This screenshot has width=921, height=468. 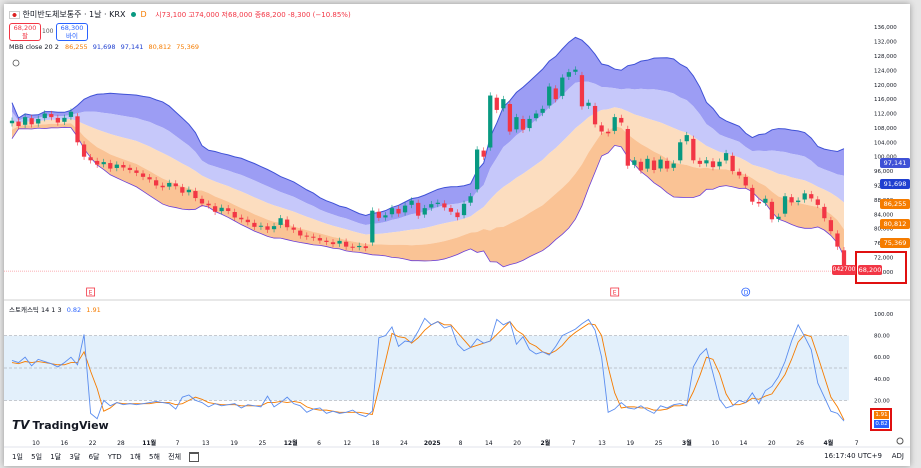 What do you see at coordinates (885, 143) in the screenshot?
I see `price-axis-label: 104,000` at bounding box center [885, 143].